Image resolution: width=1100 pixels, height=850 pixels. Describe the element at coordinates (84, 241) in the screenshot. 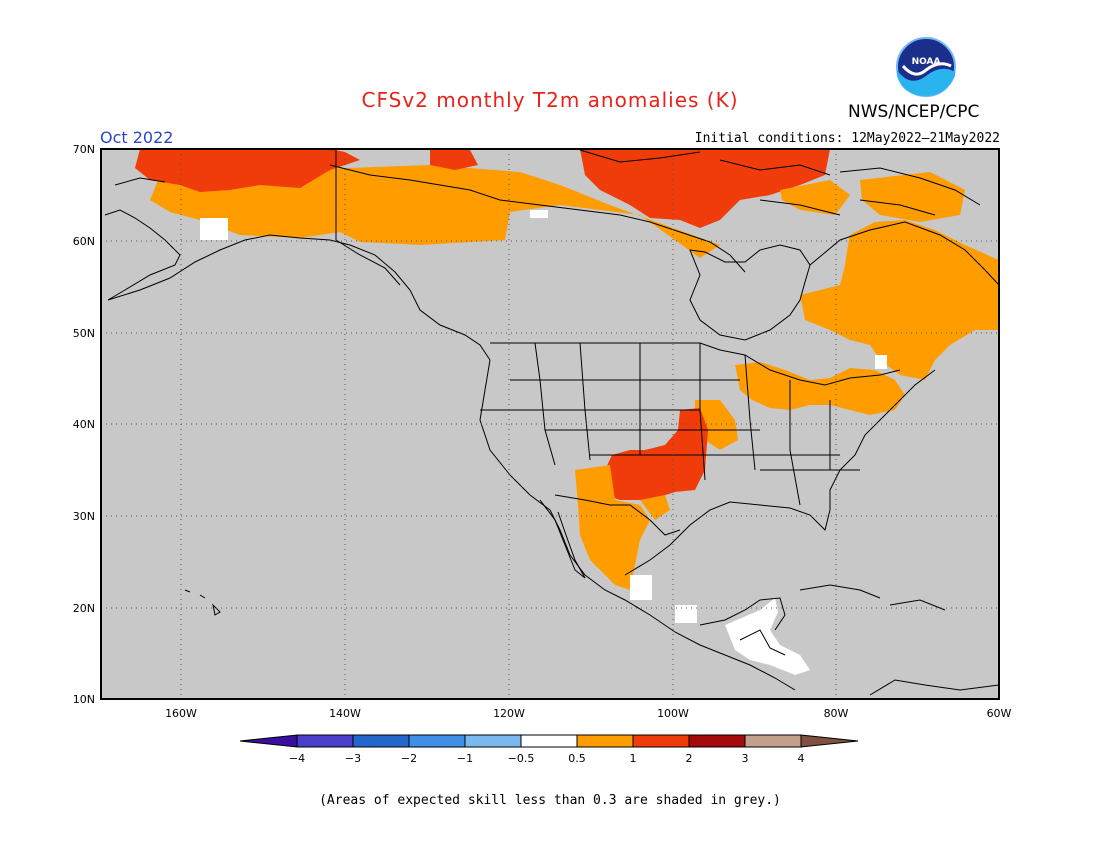

I see `lat-label: 60N` at that location.